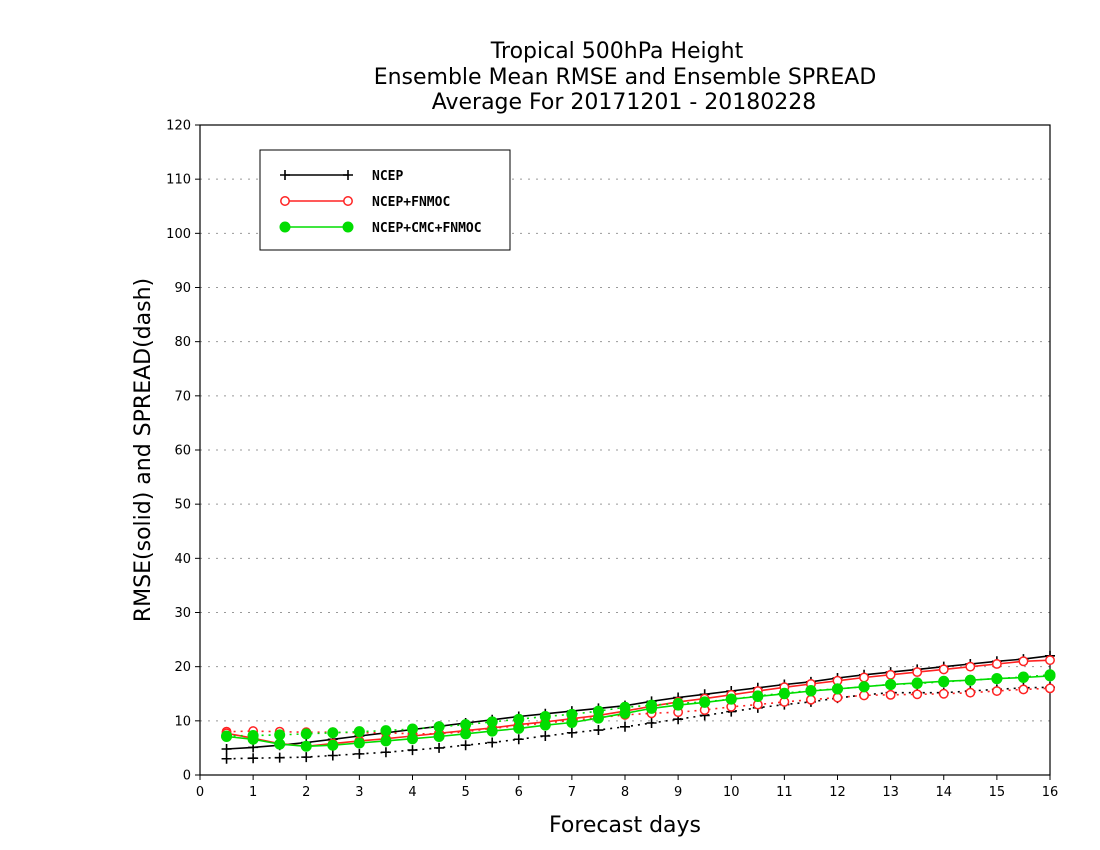 This screenshot has width=1100, height=850. I want to click on x-tick-label: 12, so click(837, 792).